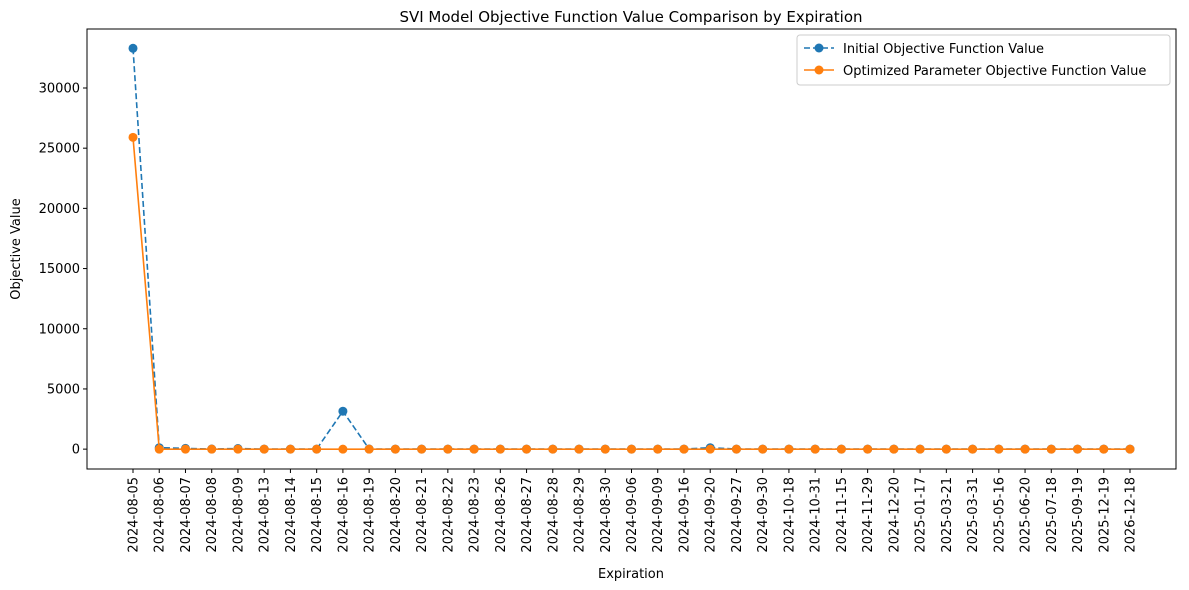  Describe the element at coordinates (448, 515) in the screenshot. I see `x-tick-label: 2024-08-22` at that location.